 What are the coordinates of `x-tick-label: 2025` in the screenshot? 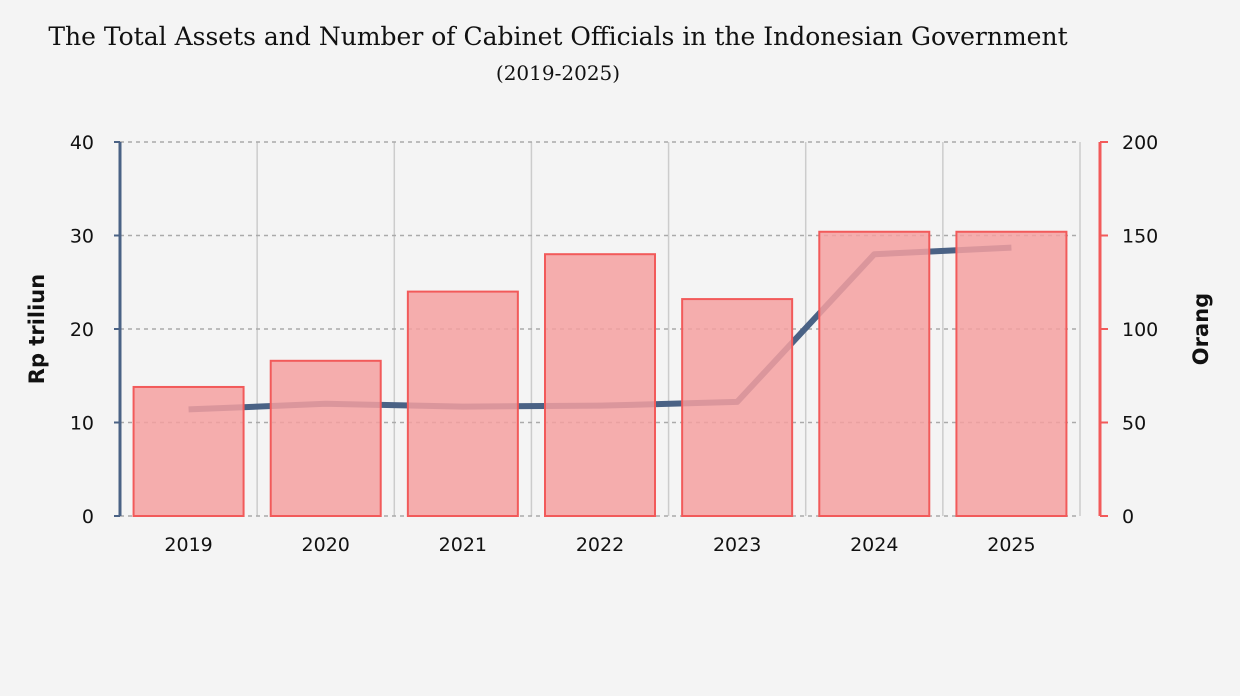 It's located at (1011, 545).